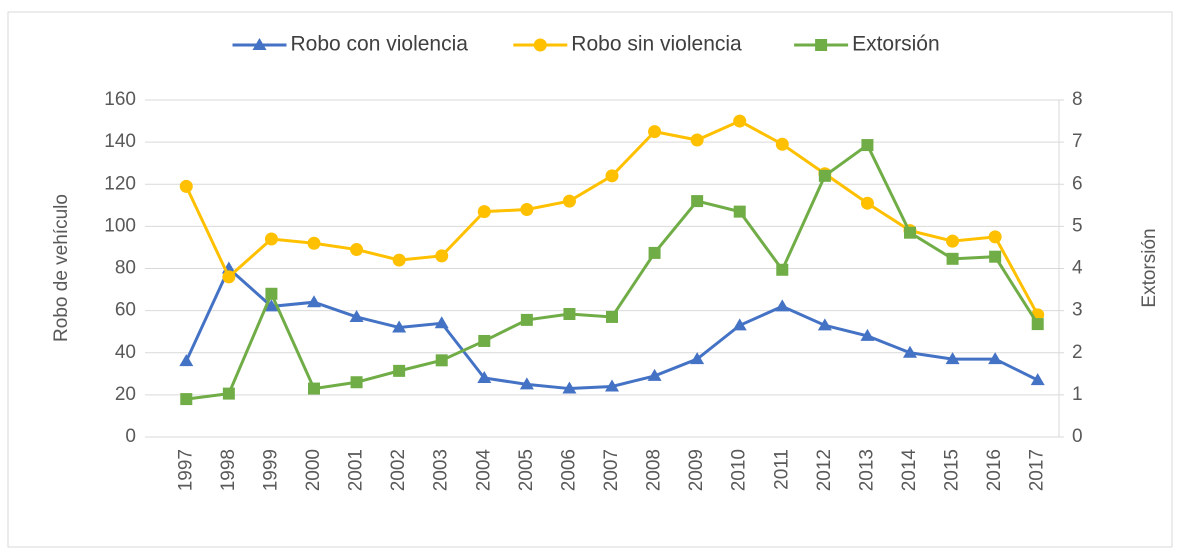 Image resolution: width=1182 pixels, height=555 pixels. Describe the element at coordinates (952, 470) in the screenshot. I see `x-tick-label: 2015` at that location.